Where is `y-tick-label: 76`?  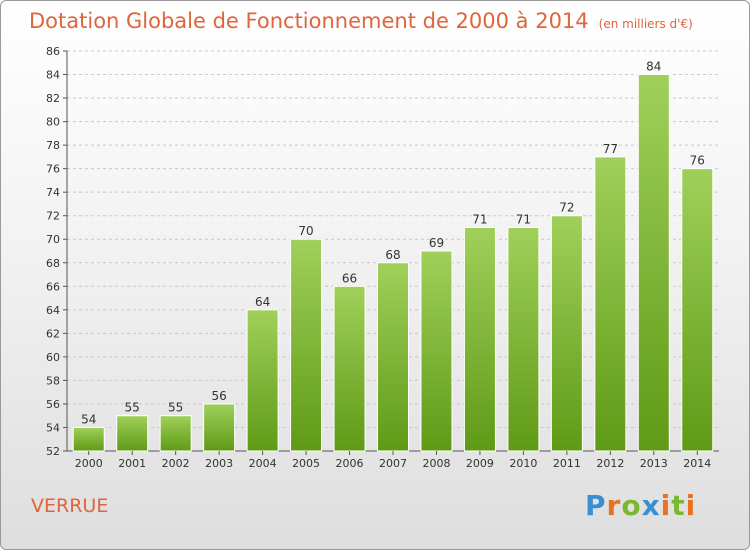 y-tick-label: 76 is located at coordinates (53, 169).